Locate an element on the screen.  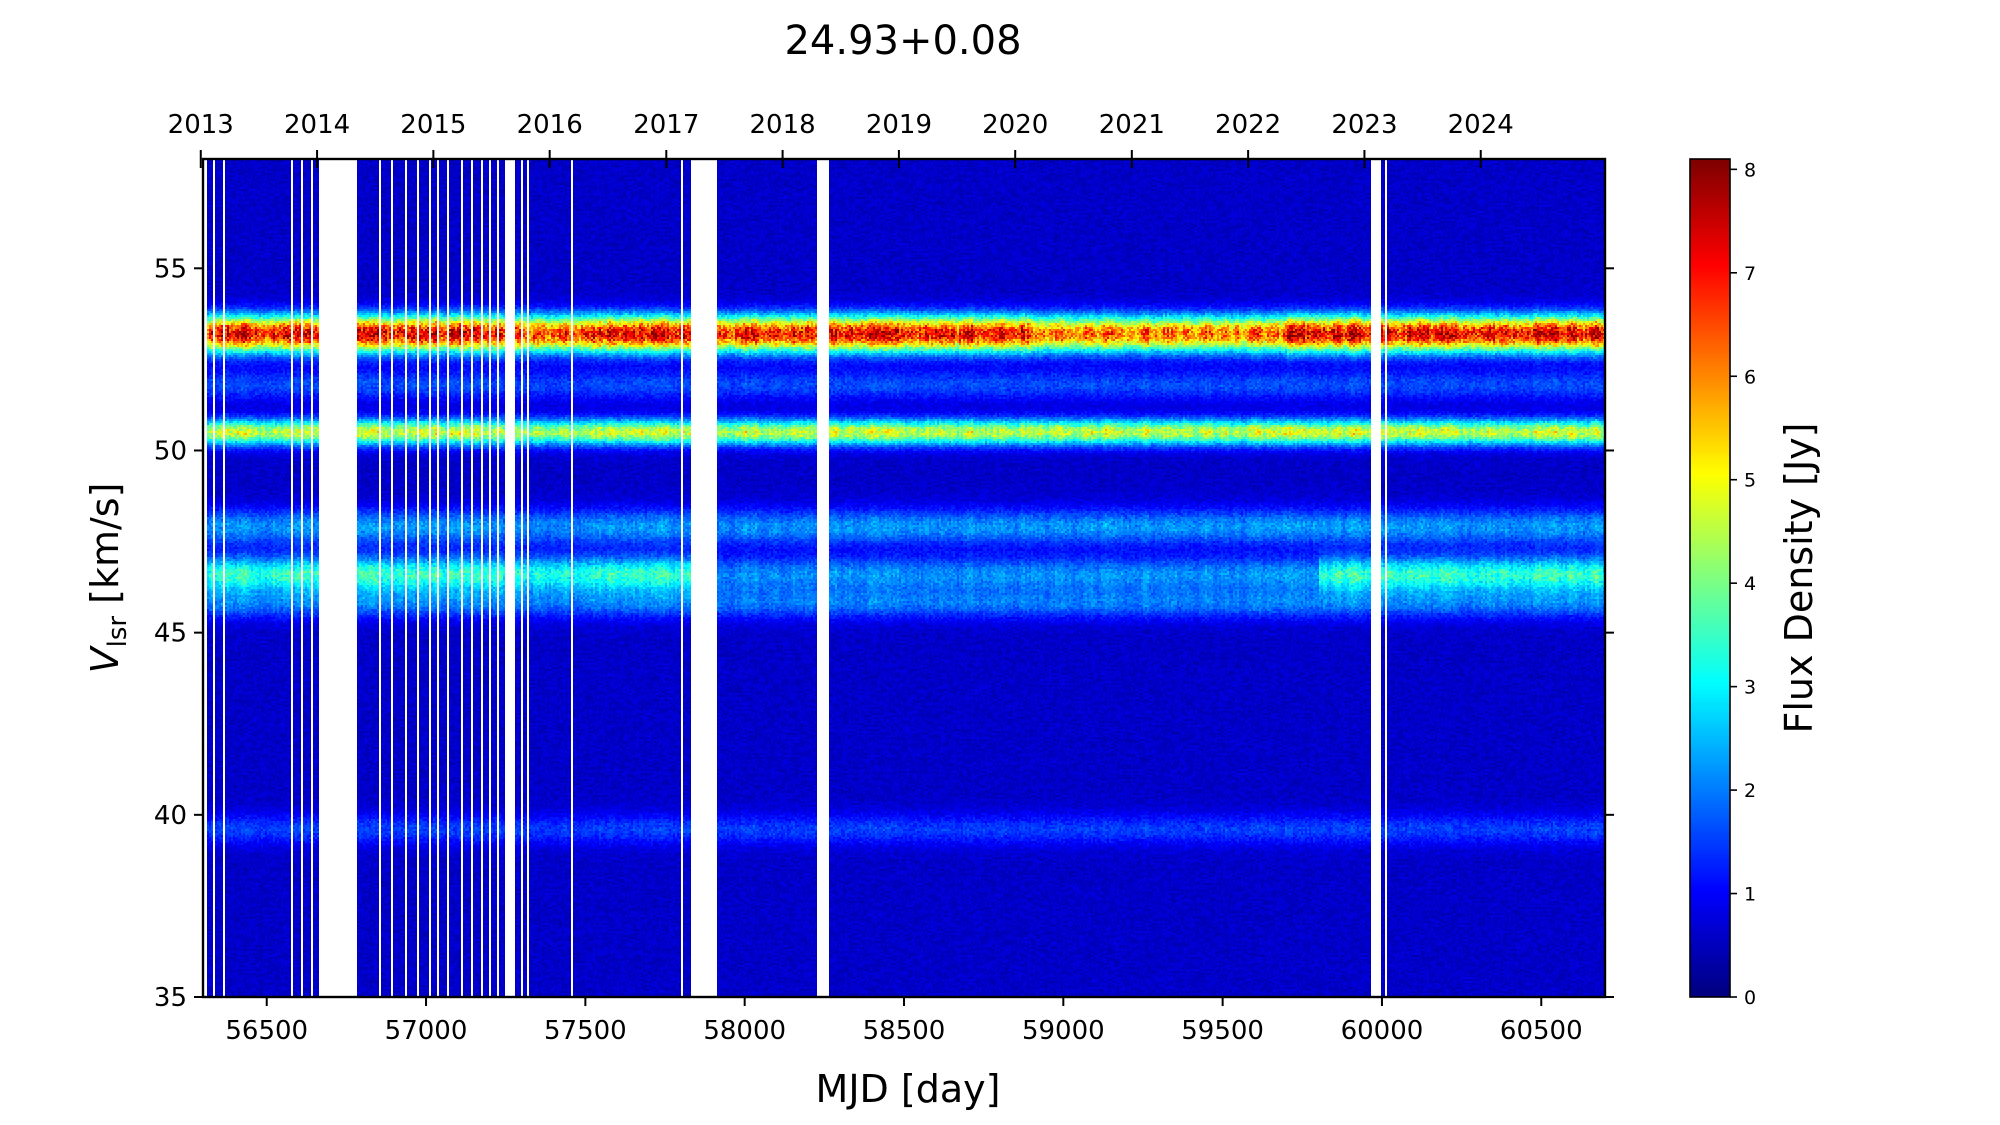
colorbar-tick-label: 0 is located at coordinates (1750, 998).